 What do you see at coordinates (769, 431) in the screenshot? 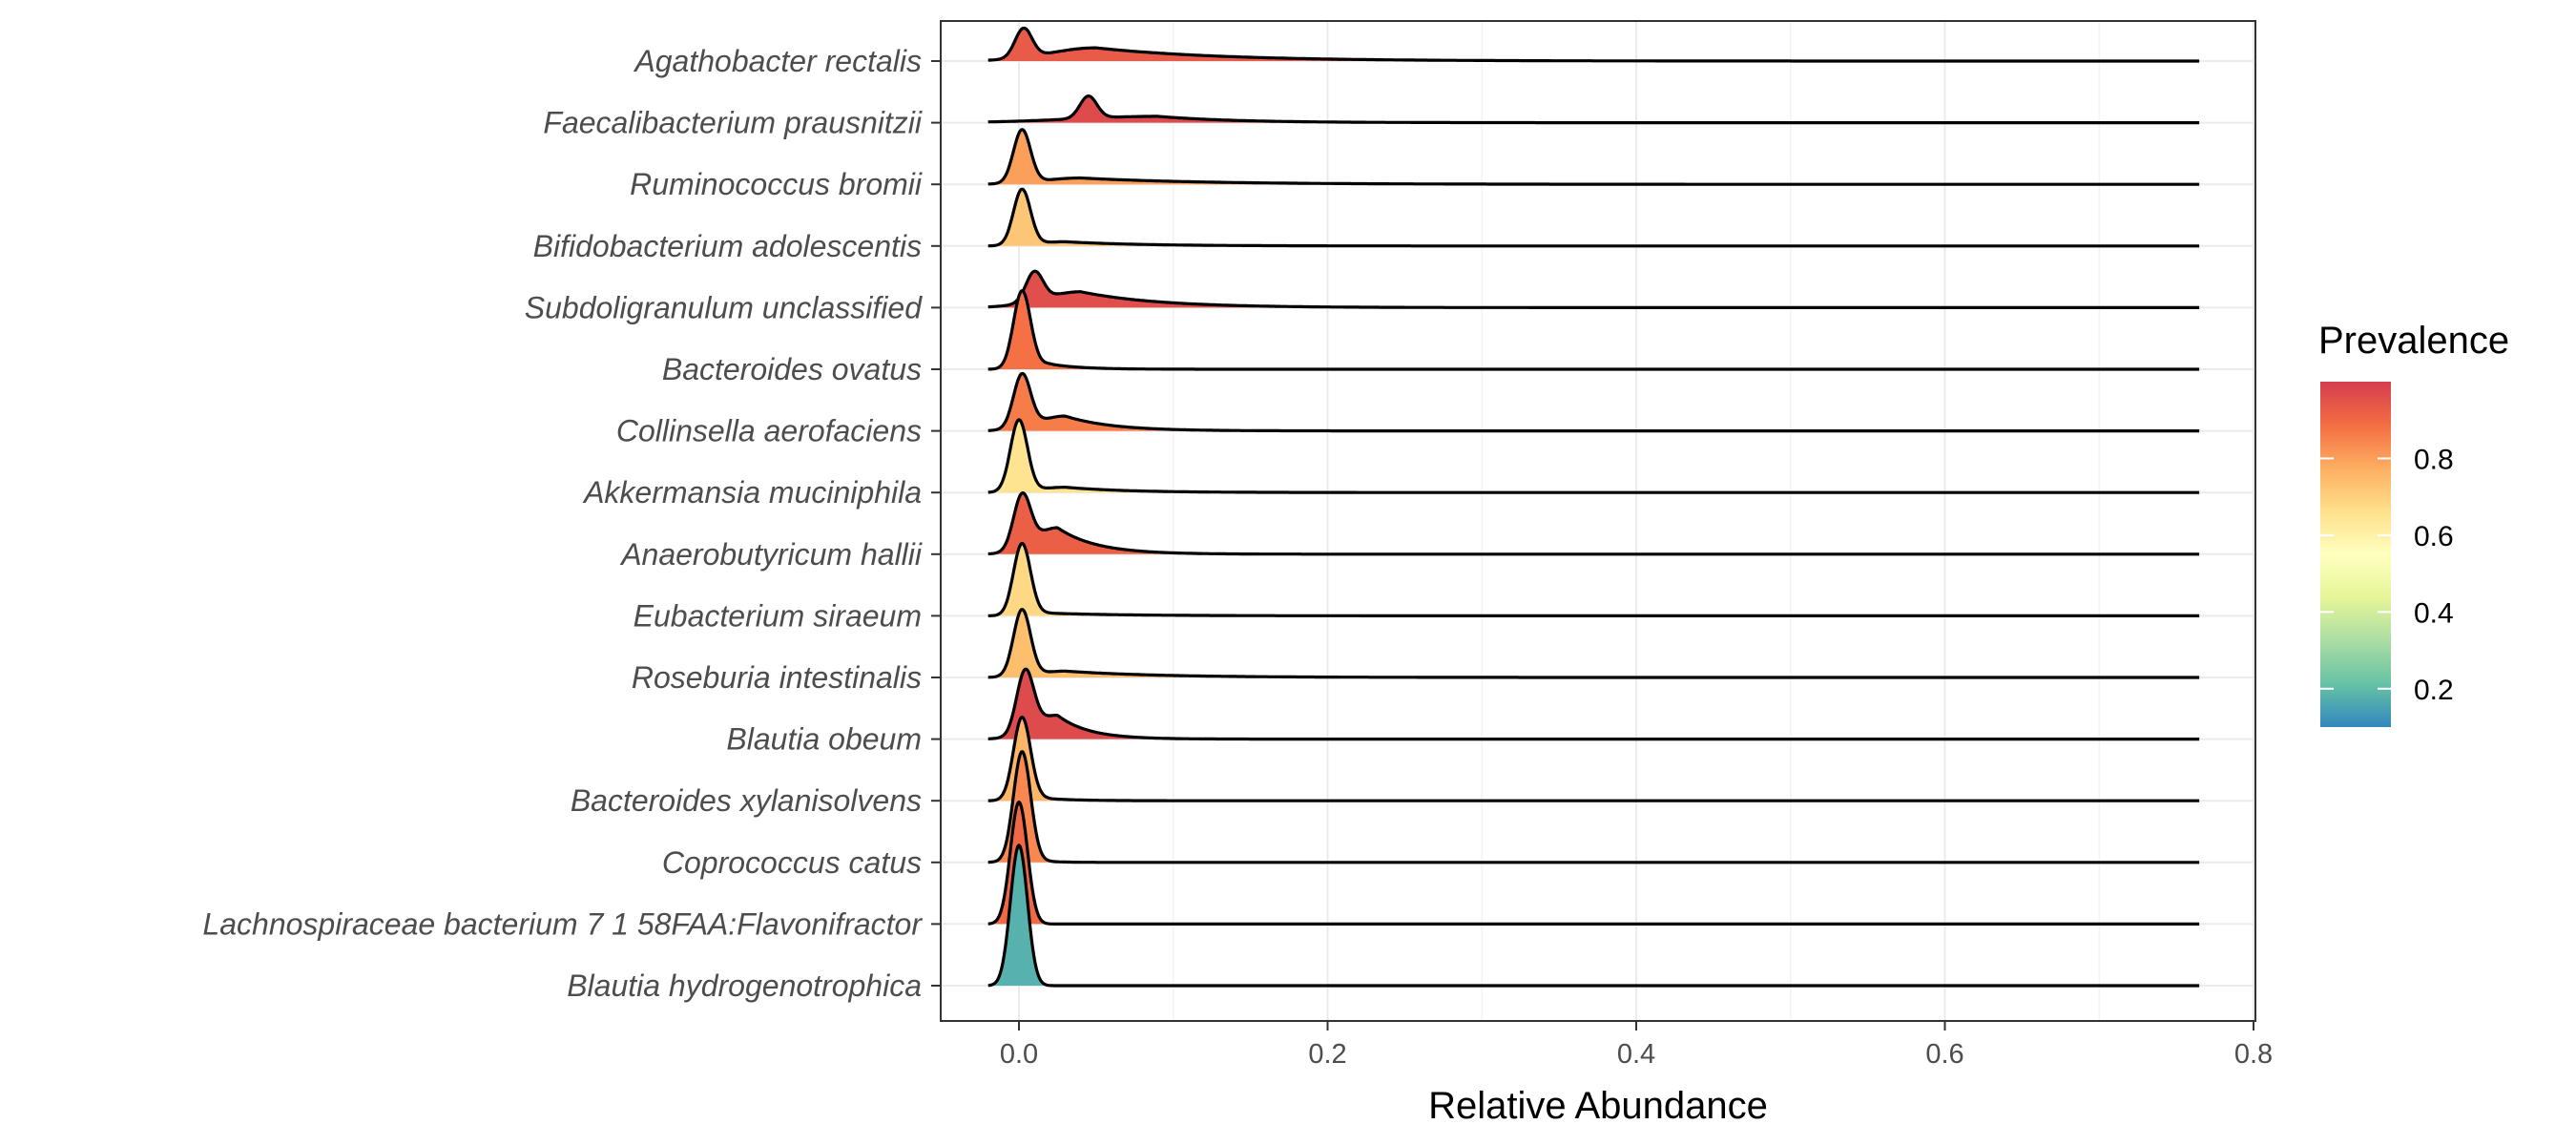
I see `y-tick-label: Collinsella aerofaciens` at bounding box center [769, 431].